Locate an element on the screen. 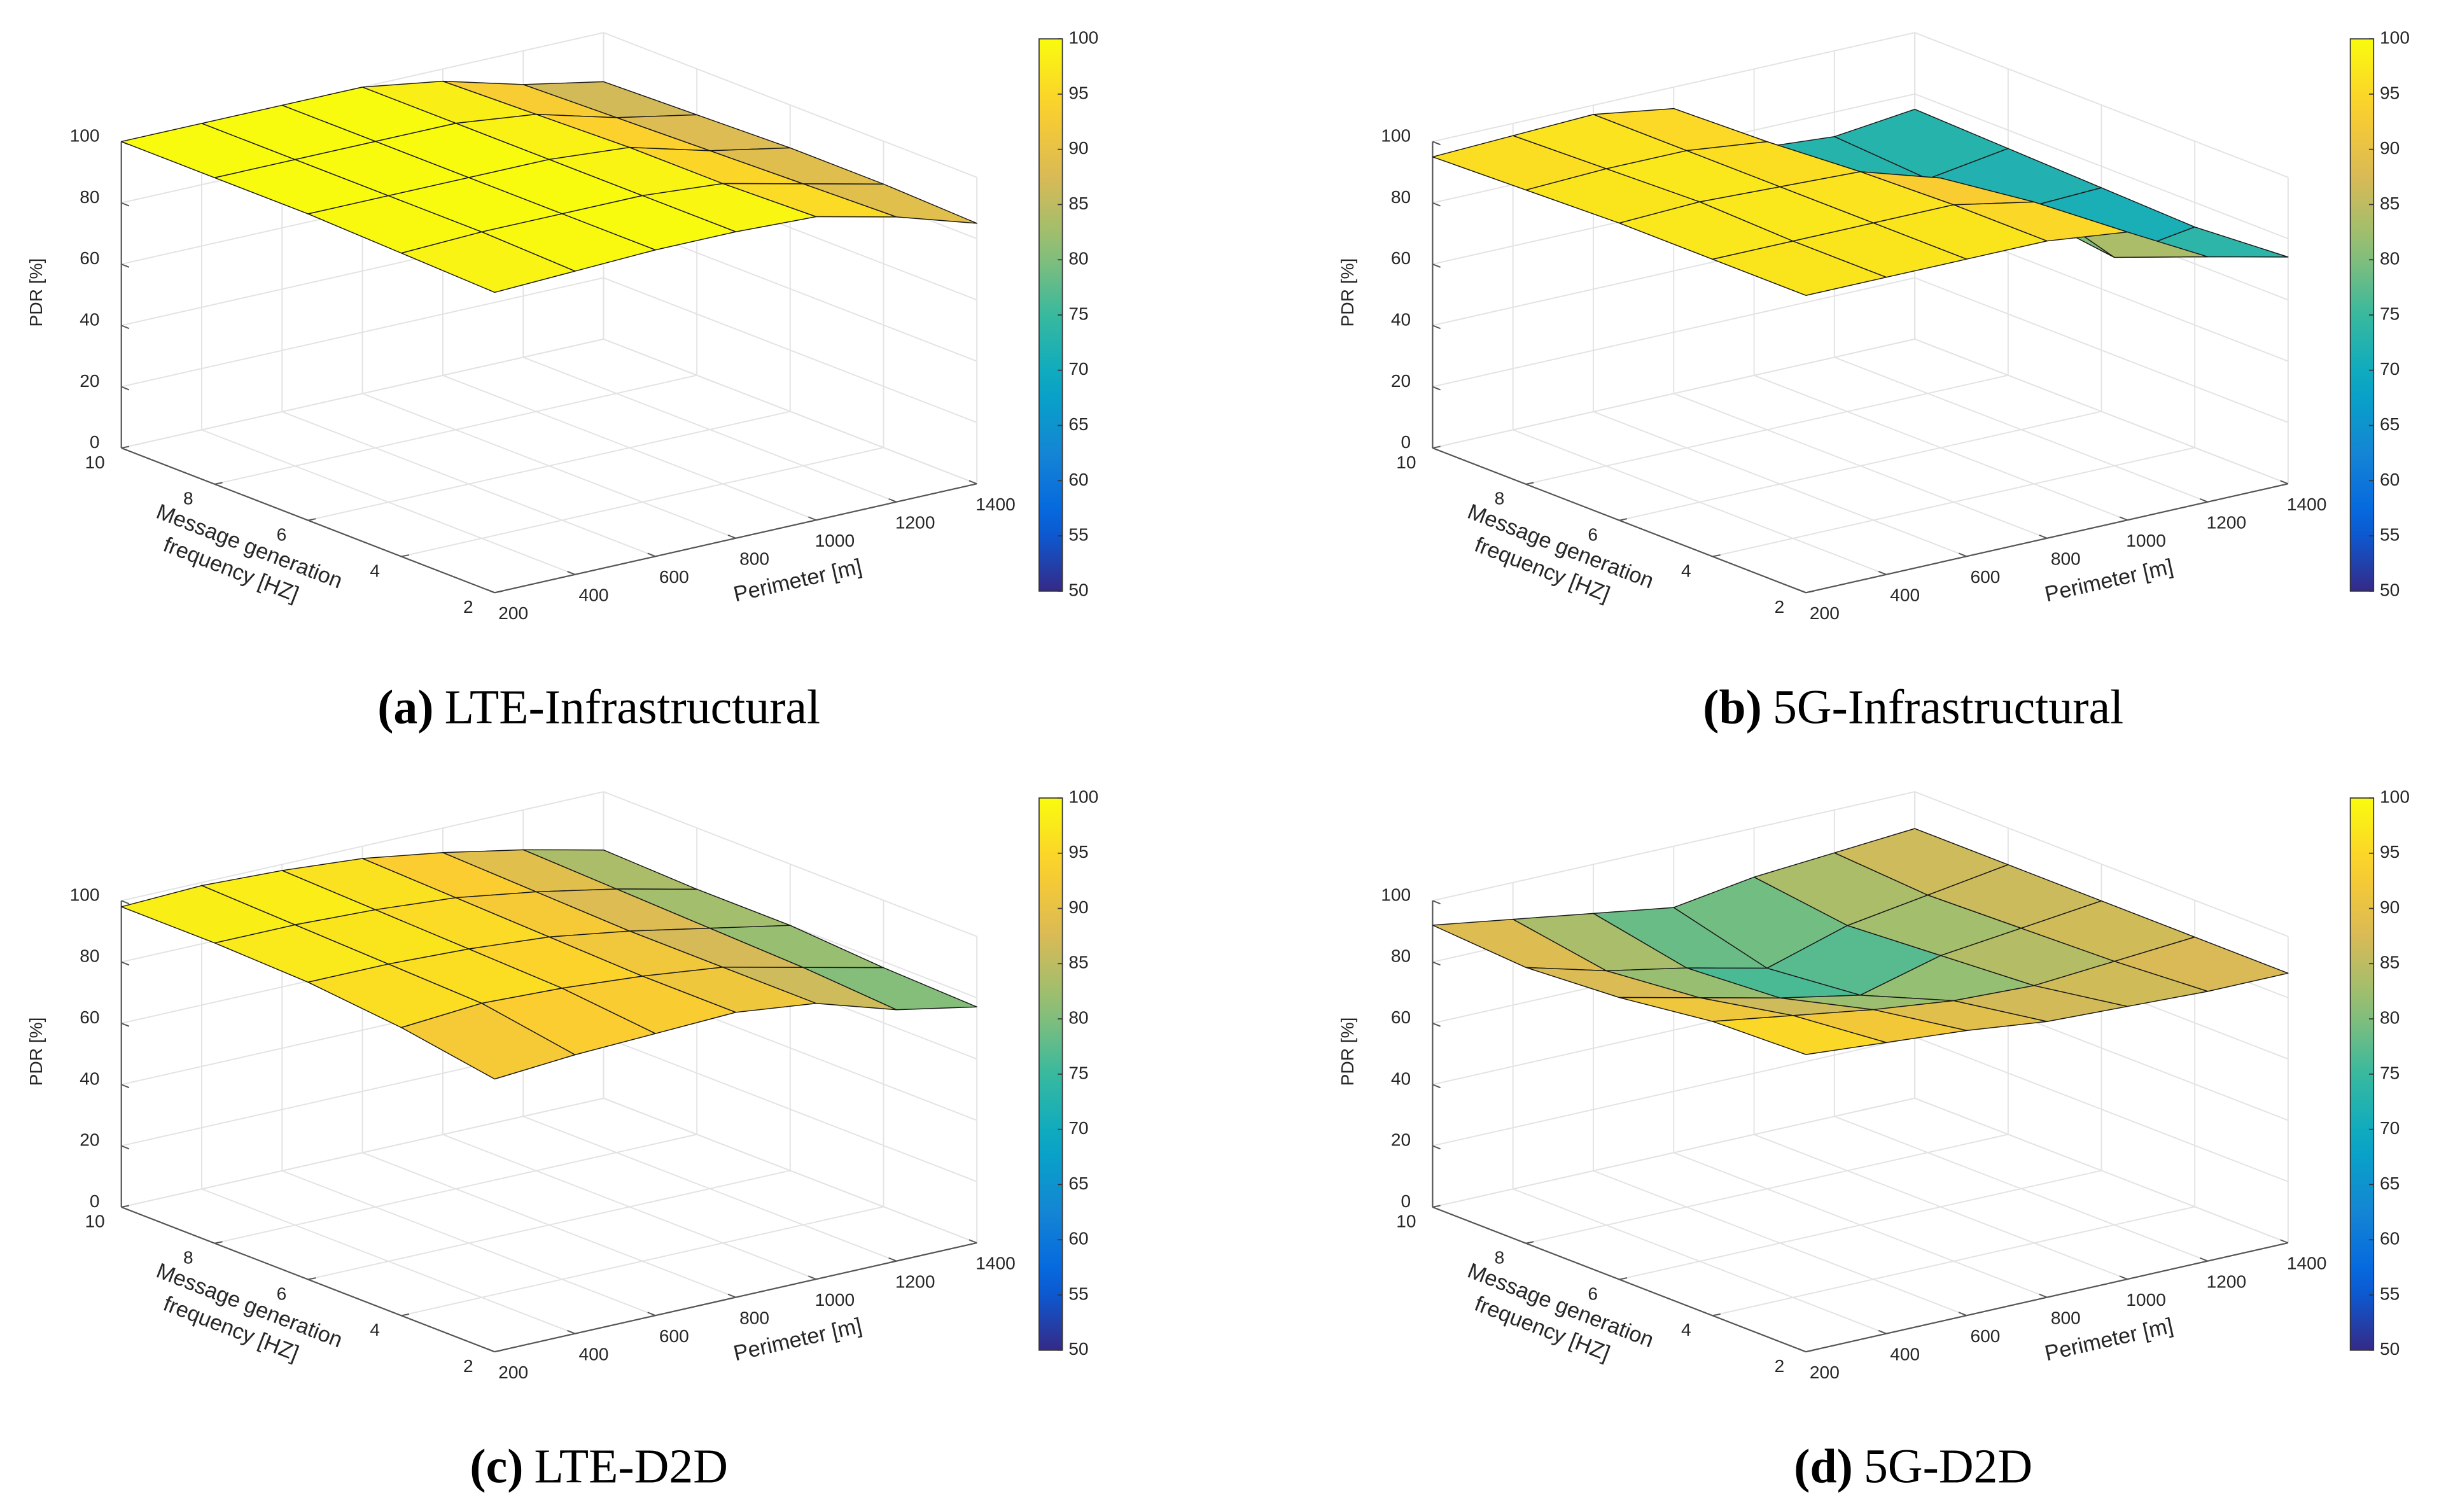  caption-label: (b) is located at coordinates (1733, 707).